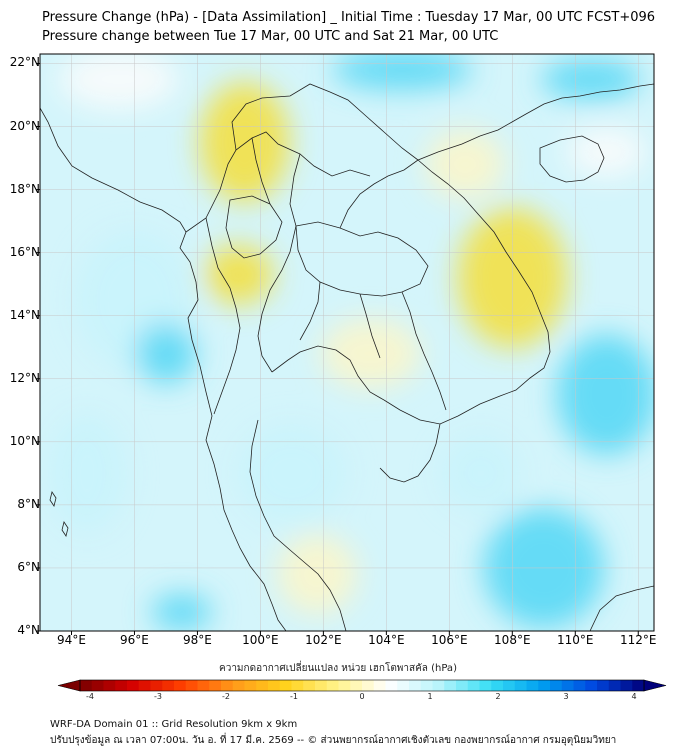  I want to click on lat-label: 20°N, so click(24, 125).